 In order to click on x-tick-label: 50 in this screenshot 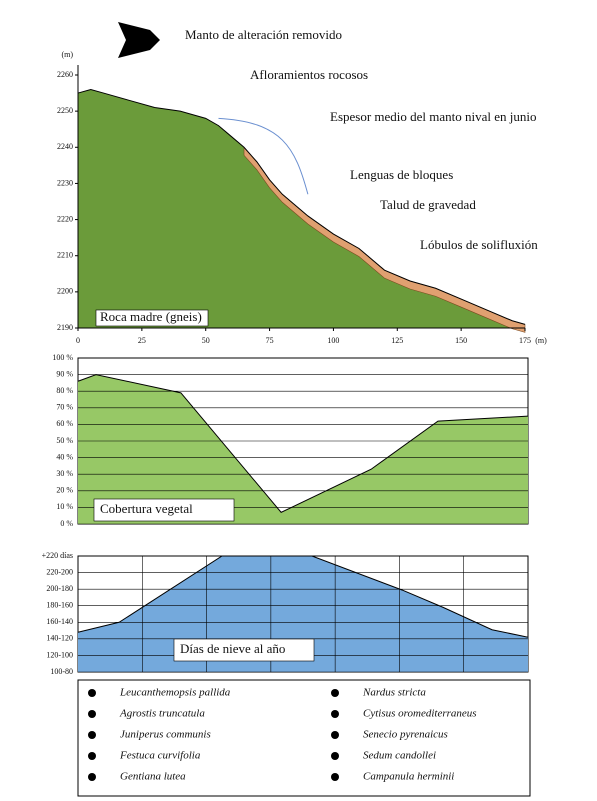, I will do `click(206, 340)`.